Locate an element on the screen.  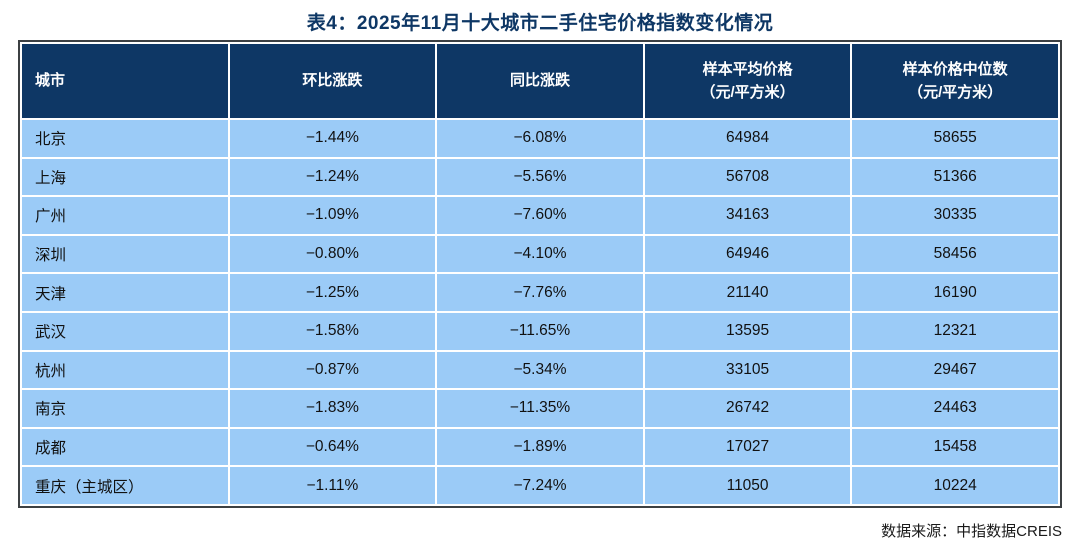
cell-city: 北京 is located at coordinates (125, 138).